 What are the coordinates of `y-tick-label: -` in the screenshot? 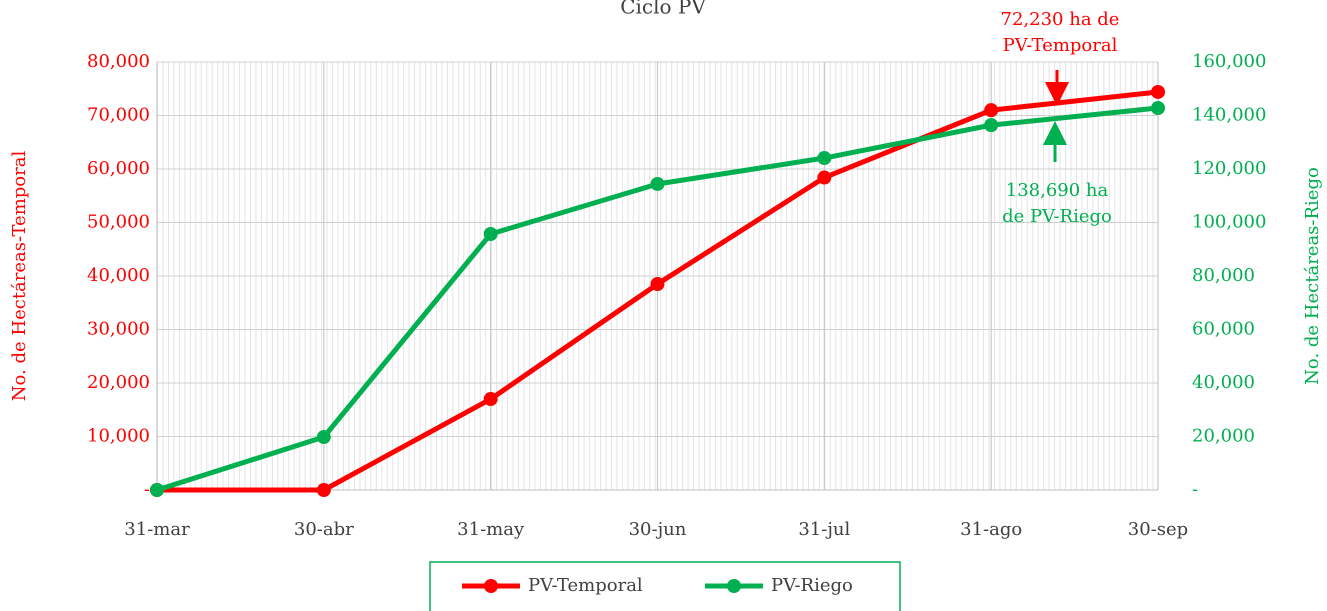 It's located at (147, 489).